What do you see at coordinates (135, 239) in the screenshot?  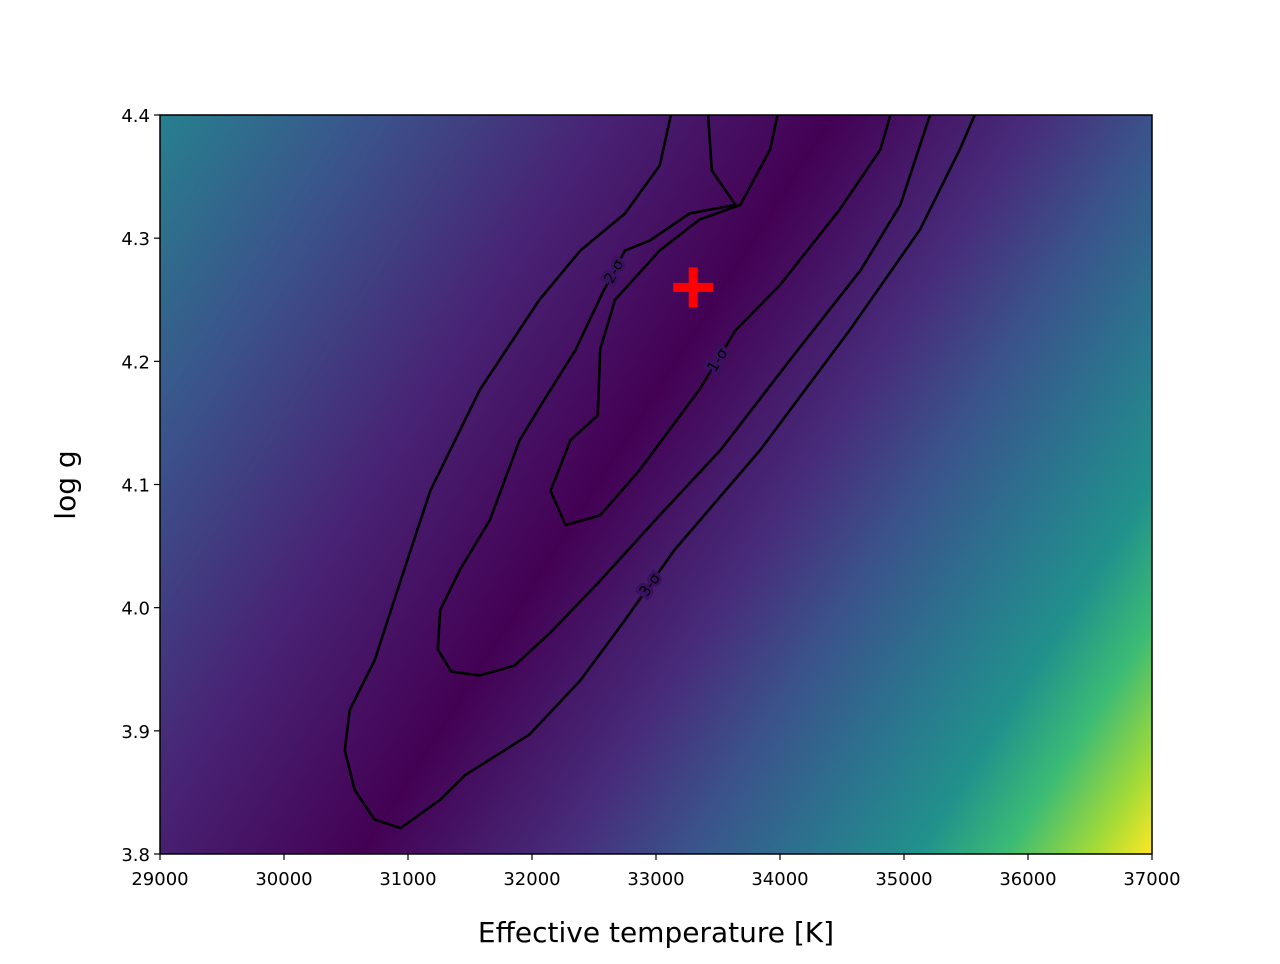 I see `y-tick-label: 4.3` at bounding box center [135, 239].